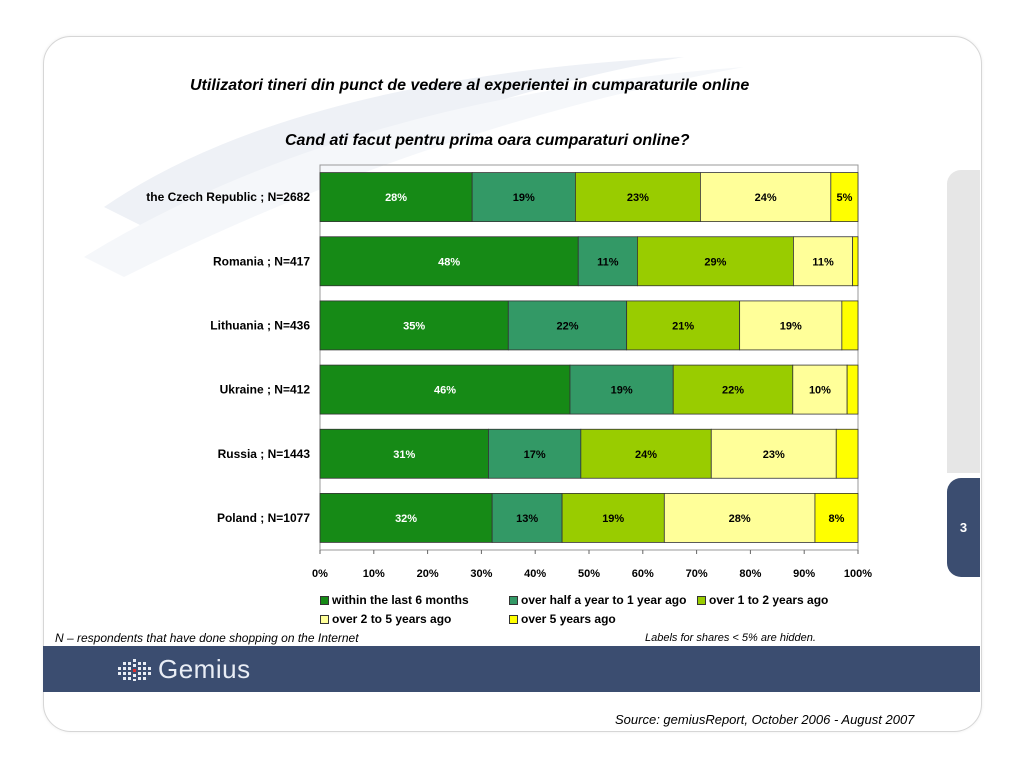  Describe the element at coordinates (264, 454) in the screenshot. I see `category-label: Russia ; N=1443` at that location.